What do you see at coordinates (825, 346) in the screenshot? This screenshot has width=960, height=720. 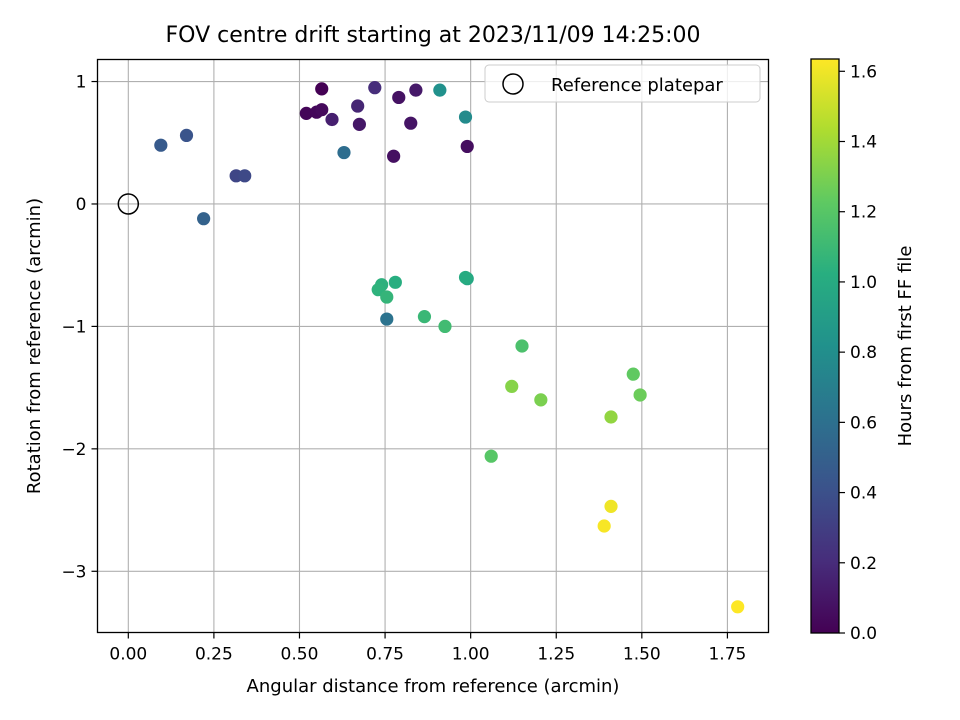 I see `colorbar-gradient` at bounding box center [825, 346].